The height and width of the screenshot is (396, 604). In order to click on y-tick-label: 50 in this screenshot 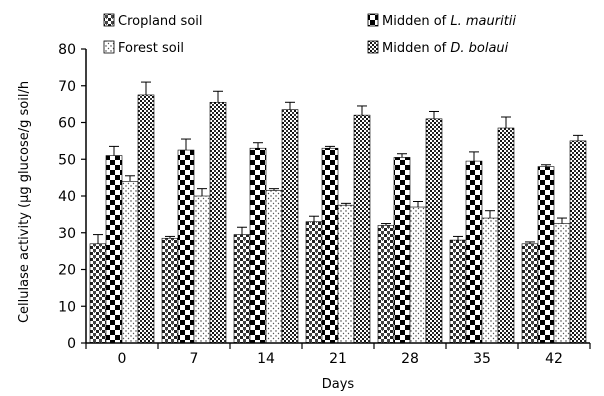, I will do `click(67, 160)`.